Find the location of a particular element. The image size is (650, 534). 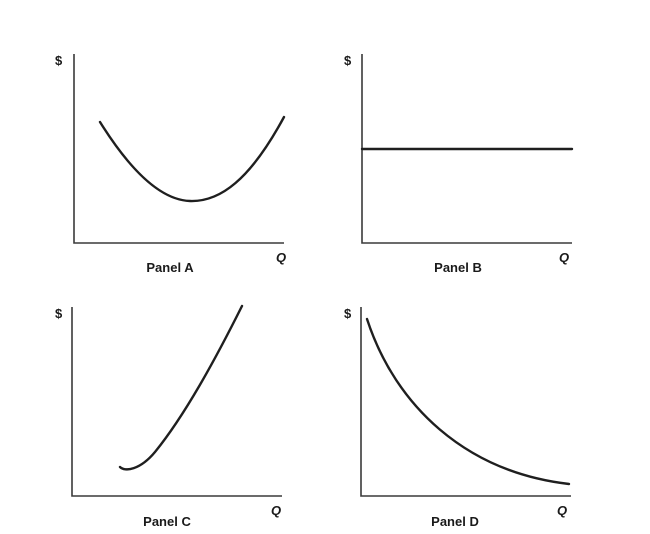

panel-d: $ Panel D Q is located at coordinates (457, 417).